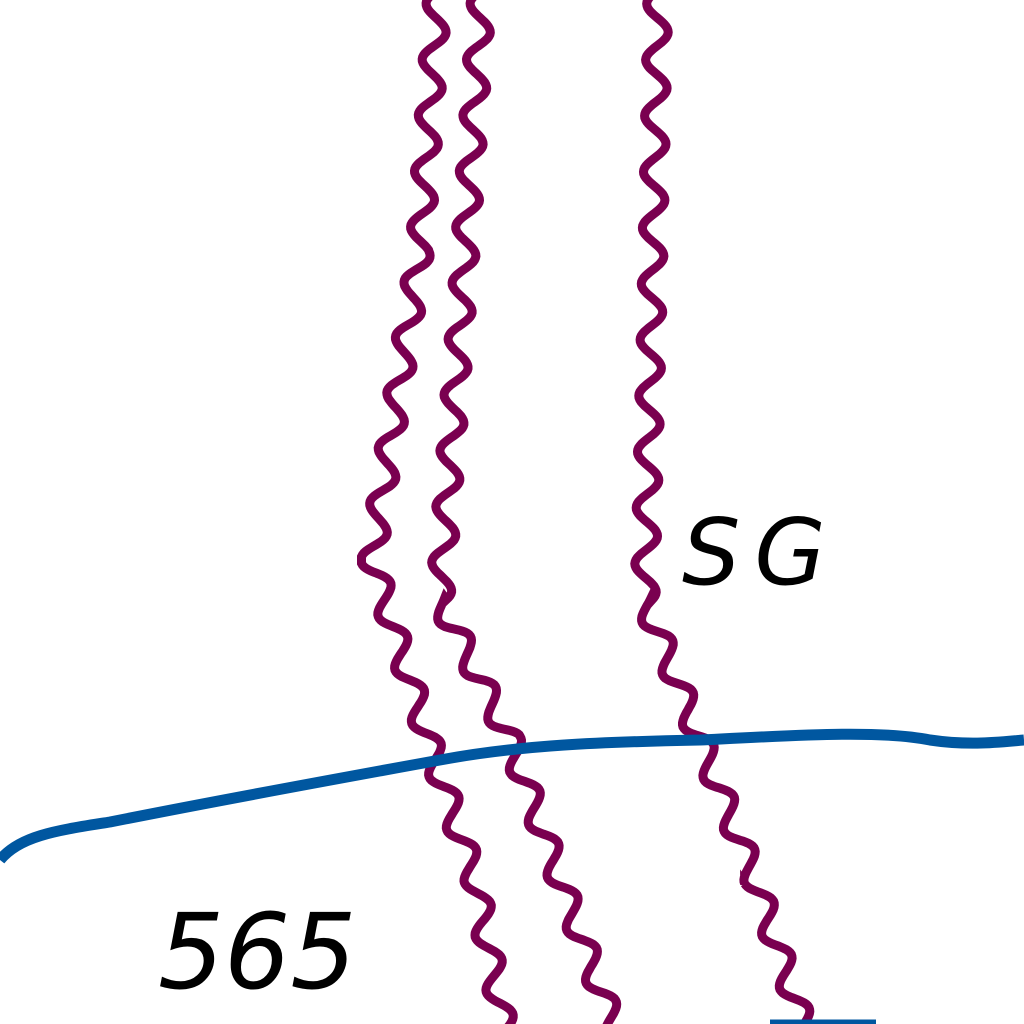 This screenshot has height=1024, width=1024. What do you see at coordinates (257, 952) in the screenshot?
I see `map-label: 565` at bounding box center [257, 952].